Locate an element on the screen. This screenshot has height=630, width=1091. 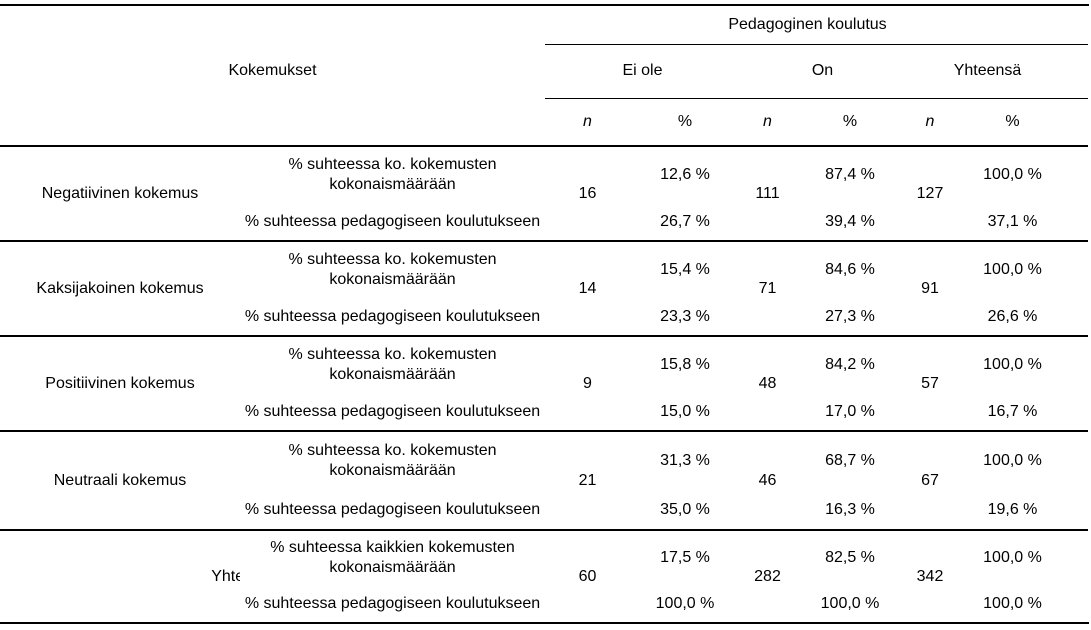
header-row-group-title: Pedagoginen koulutus is located at coordinates (544, 25).